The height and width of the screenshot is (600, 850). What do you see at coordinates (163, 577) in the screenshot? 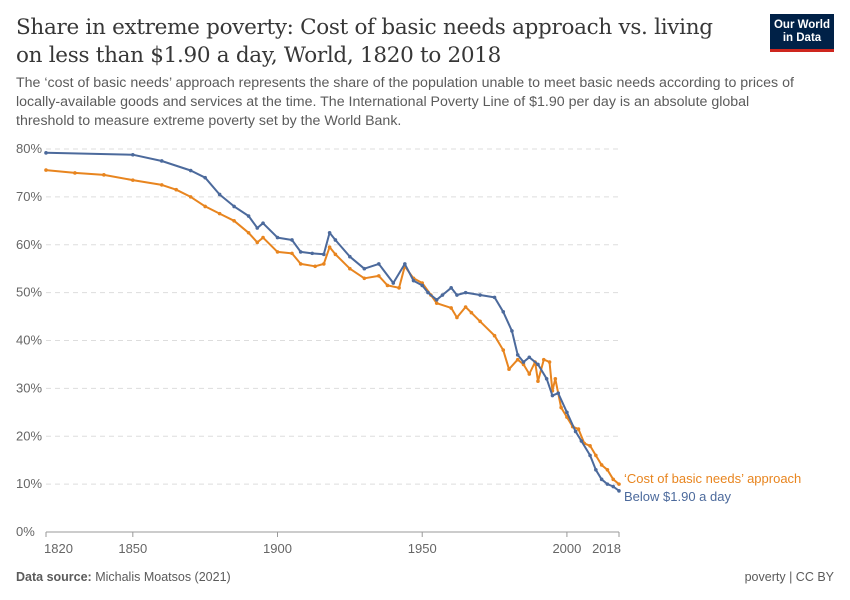
I see `source-text: Michalis Moatsos (2021)` at bounding box center [163, 577].